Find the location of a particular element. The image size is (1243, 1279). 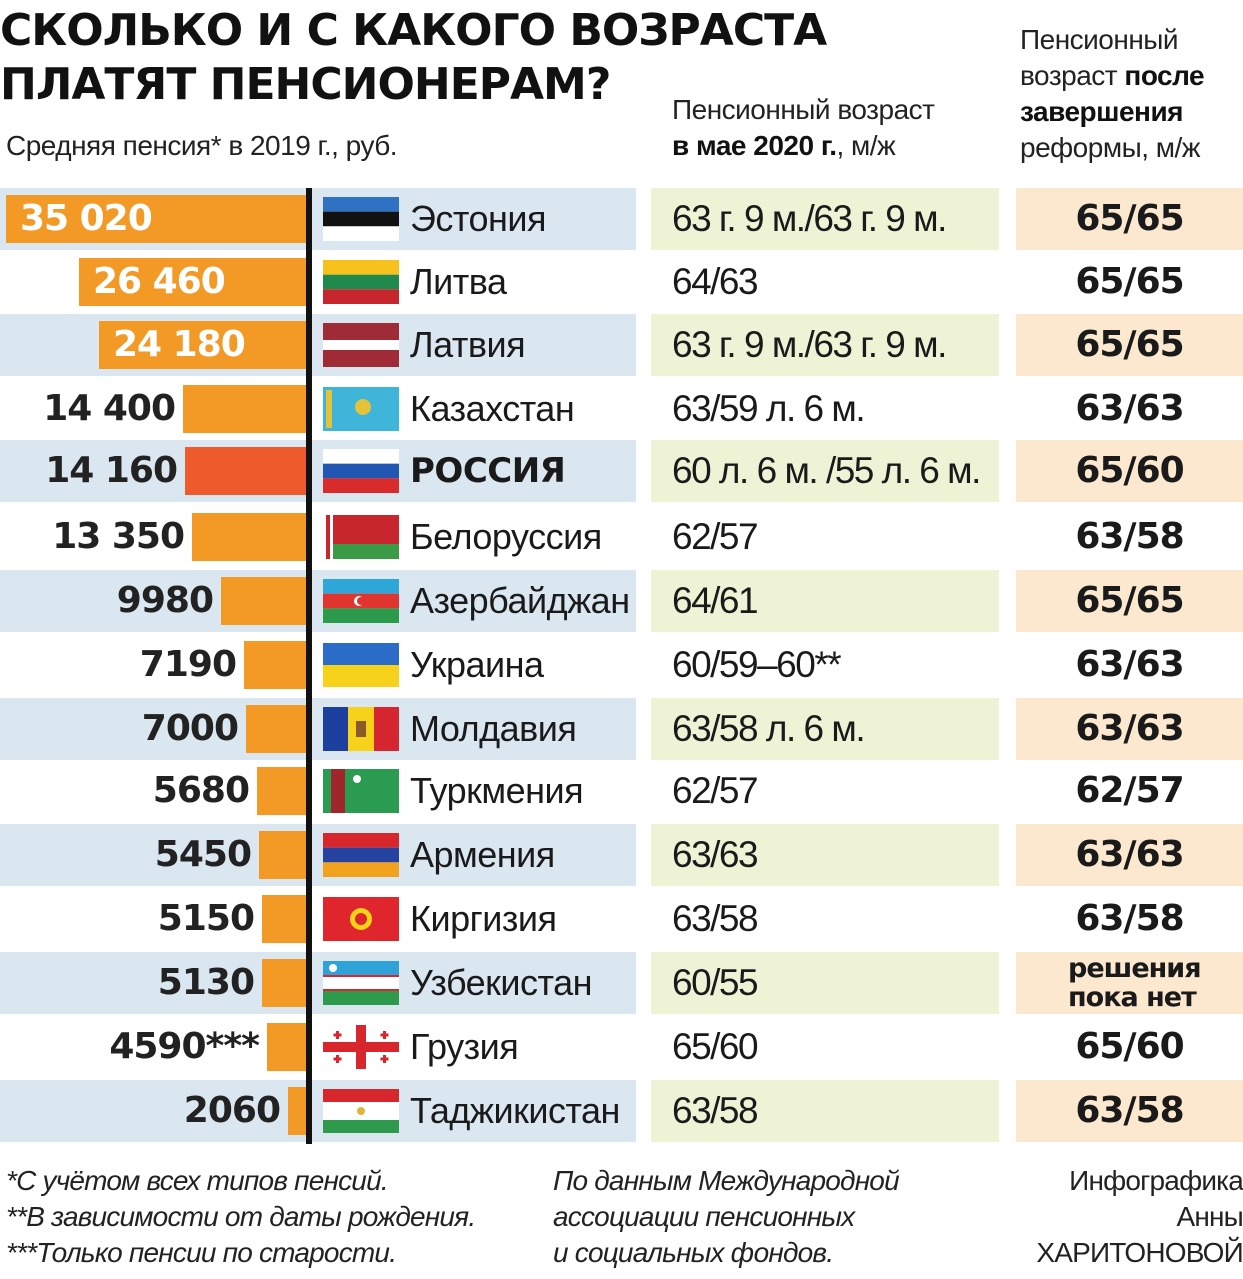

header-text: реформы, м/ж is located at coordinates (1110, 147).